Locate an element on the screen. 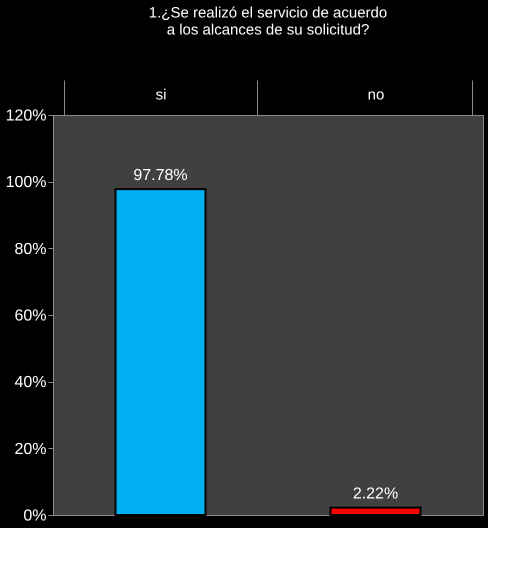  x-tick-label: no is located at coordinates (376, 95).